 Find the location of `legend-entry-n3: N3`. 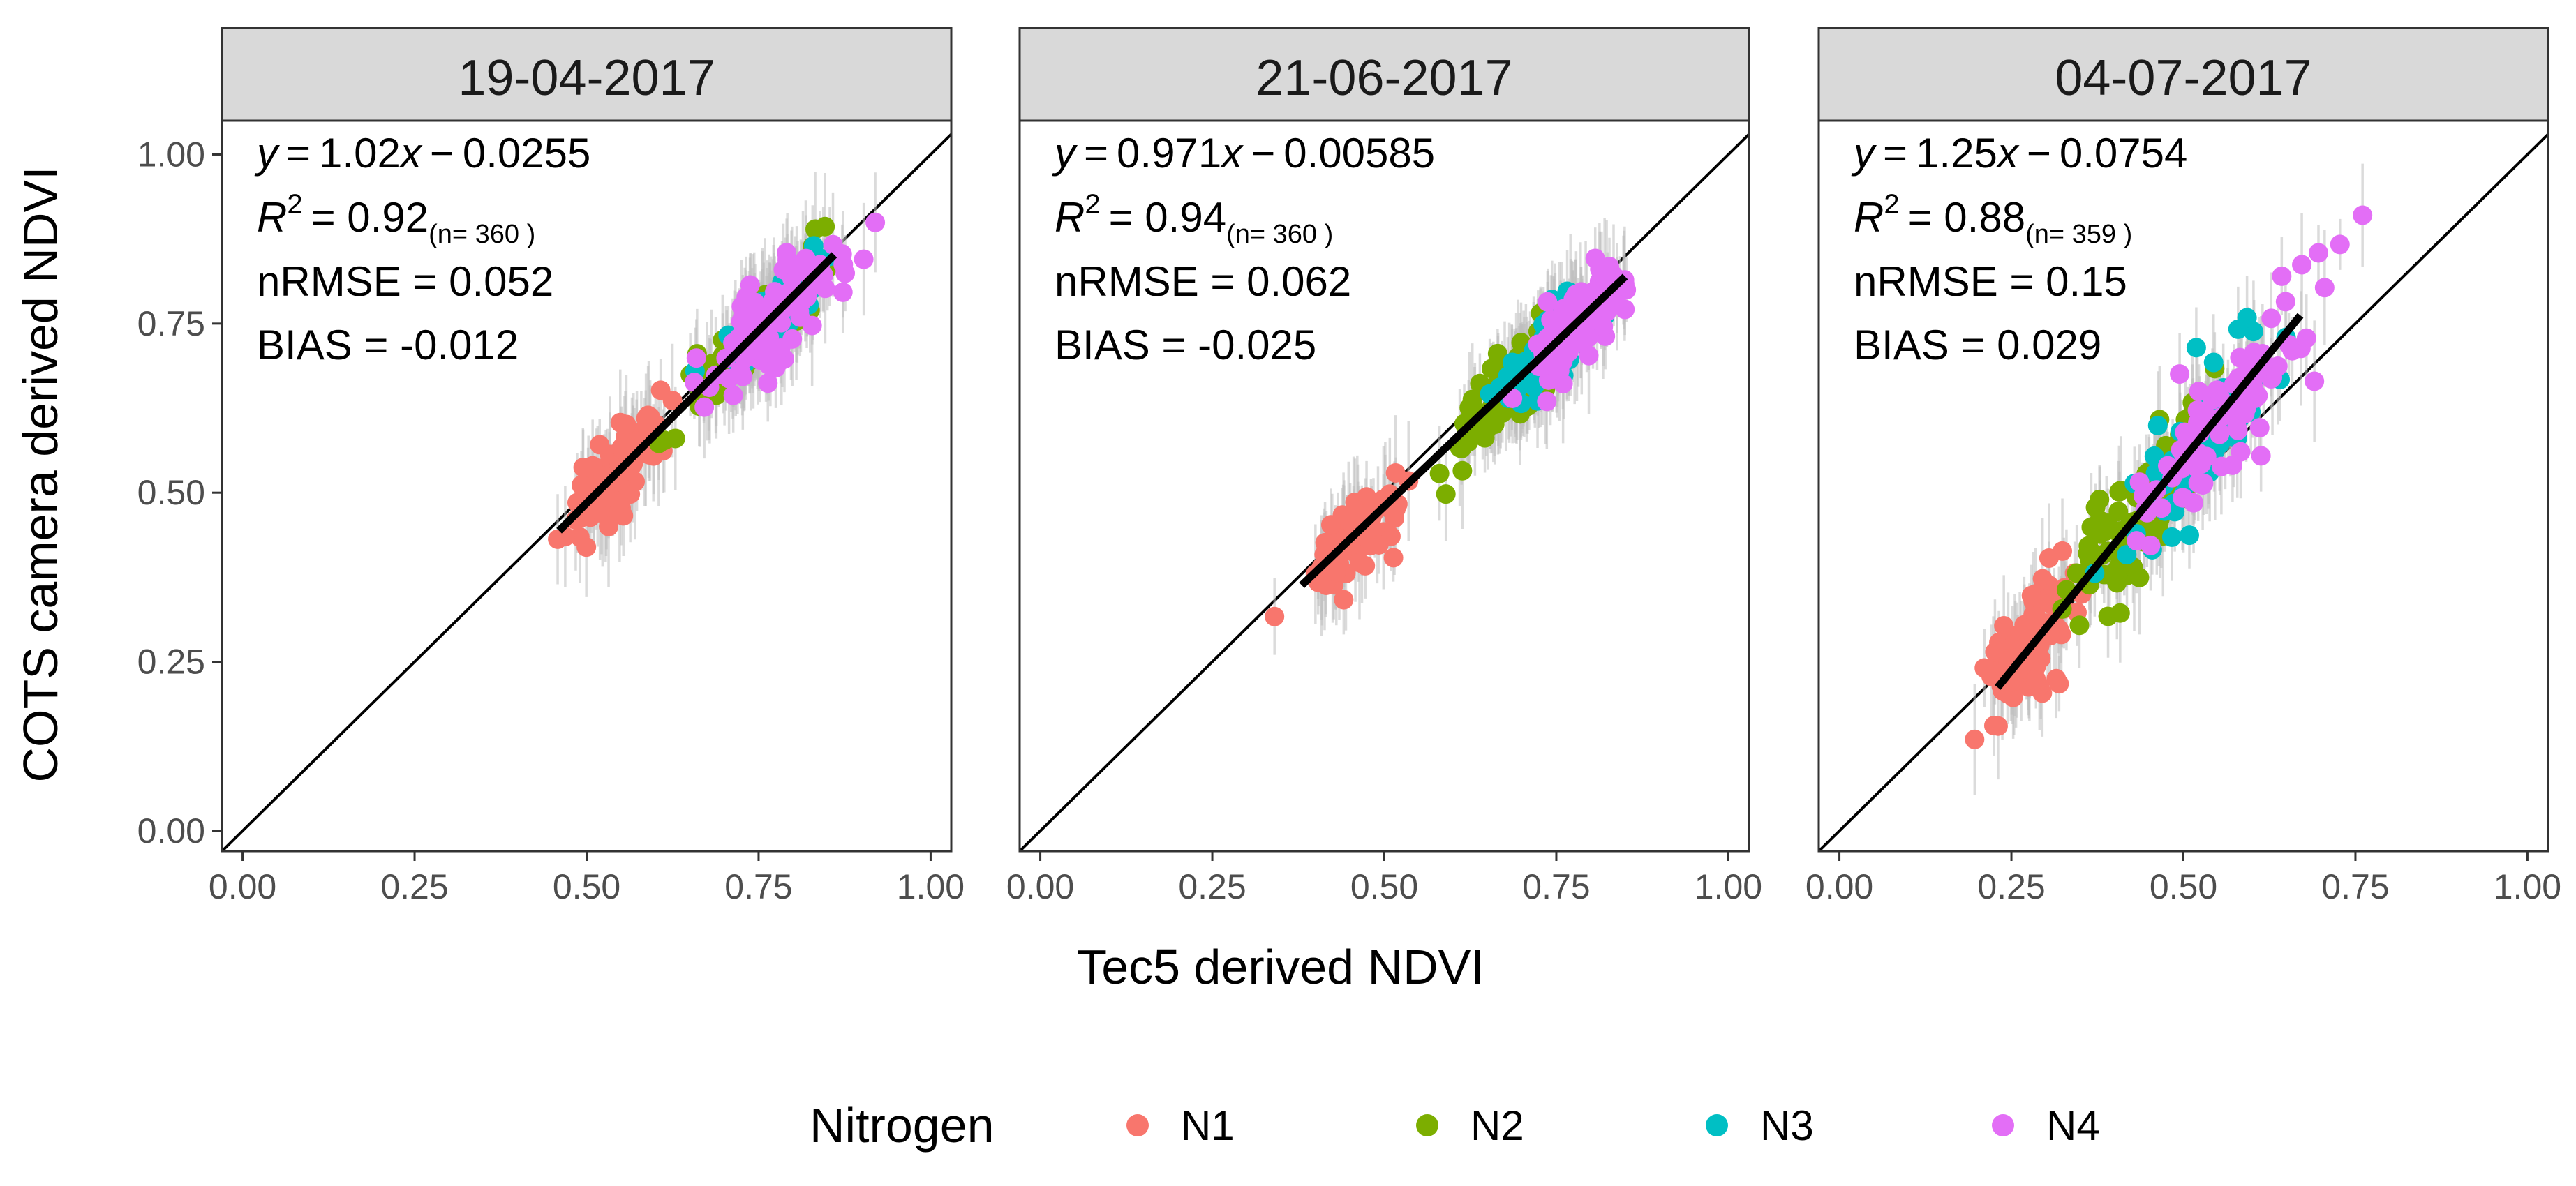

legend-entry-n3: N3 is located at coordinates (1760, 1125).